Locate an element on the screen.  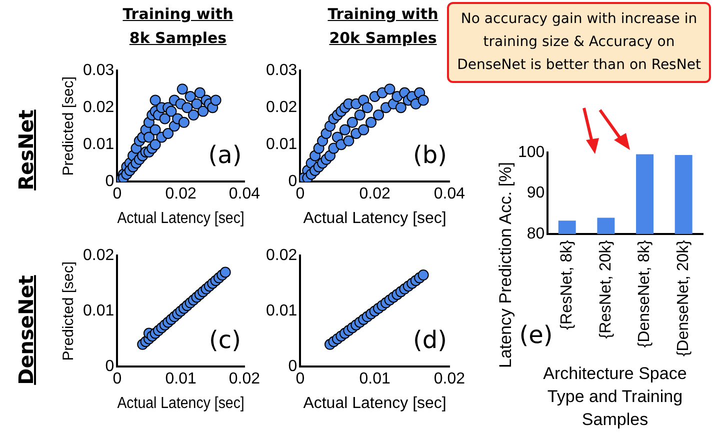
chart-title: Training with 20k Samples is located at coordinates (383, 26).